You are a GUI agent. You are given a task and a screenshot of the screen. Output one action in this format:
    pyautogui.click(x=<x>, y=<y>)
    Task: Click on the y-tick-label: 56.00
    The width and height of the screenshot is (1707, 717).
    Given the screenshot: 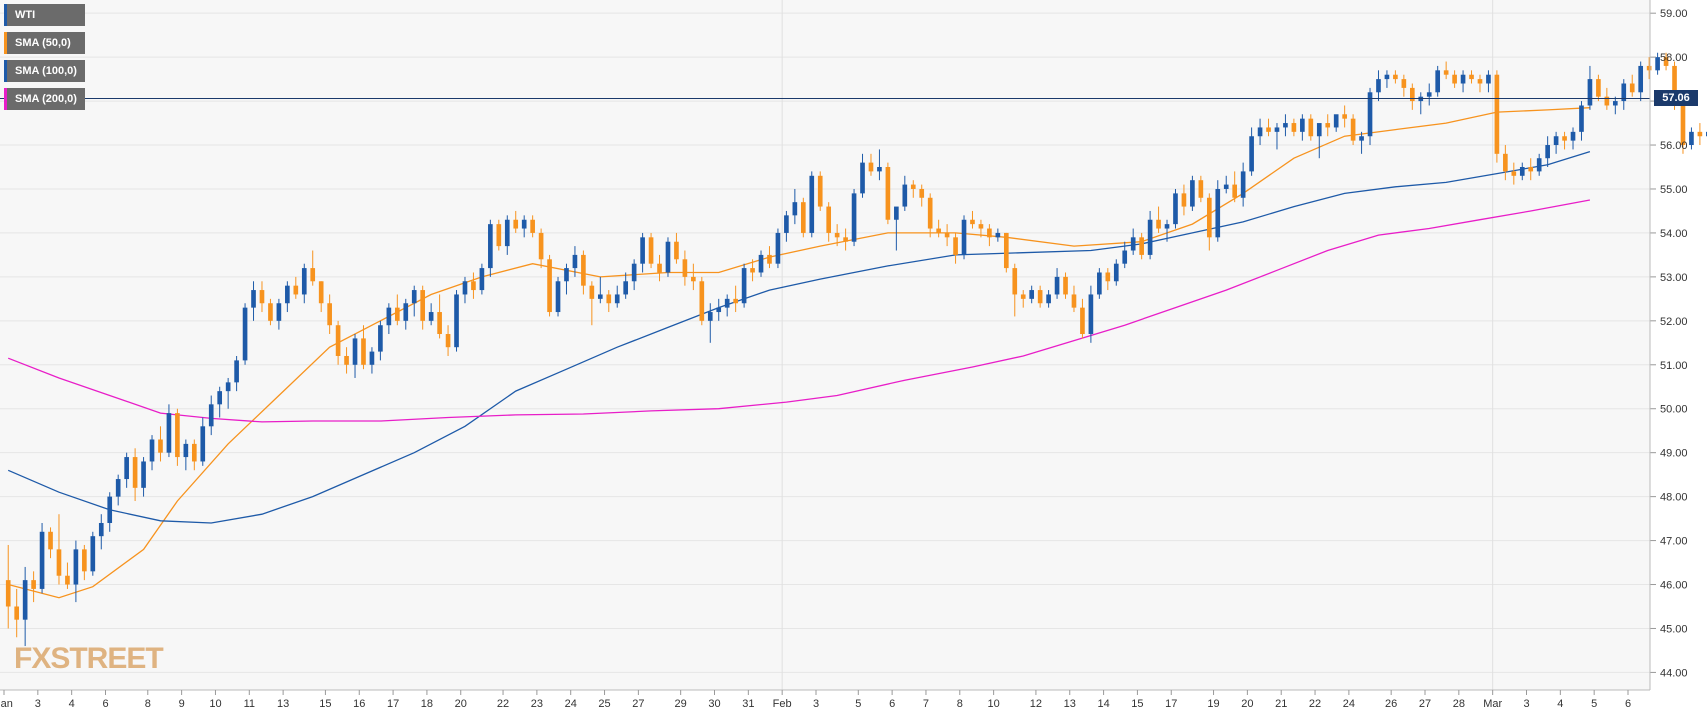 What is the action you would take?
    pyautogui.click(x=1674, y=146)
    